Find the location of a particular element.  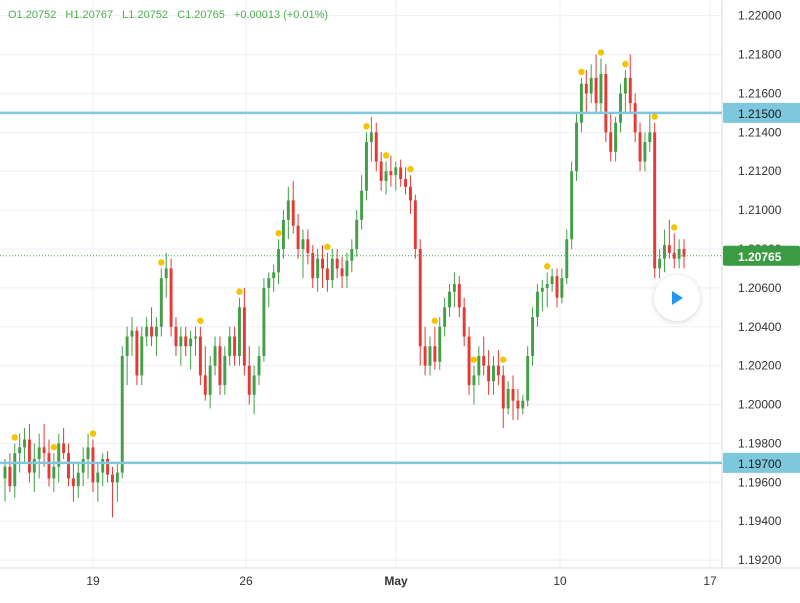

last-price-label: 1.20765 is located at coordinates (760, 257).